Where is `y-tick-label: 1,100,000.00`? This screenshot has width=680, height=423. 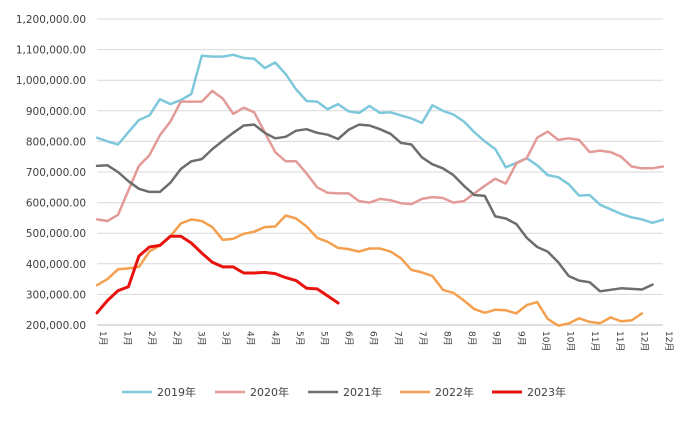 y-tick-label: 1,100,000.00 is located at coordinates (51, 51).